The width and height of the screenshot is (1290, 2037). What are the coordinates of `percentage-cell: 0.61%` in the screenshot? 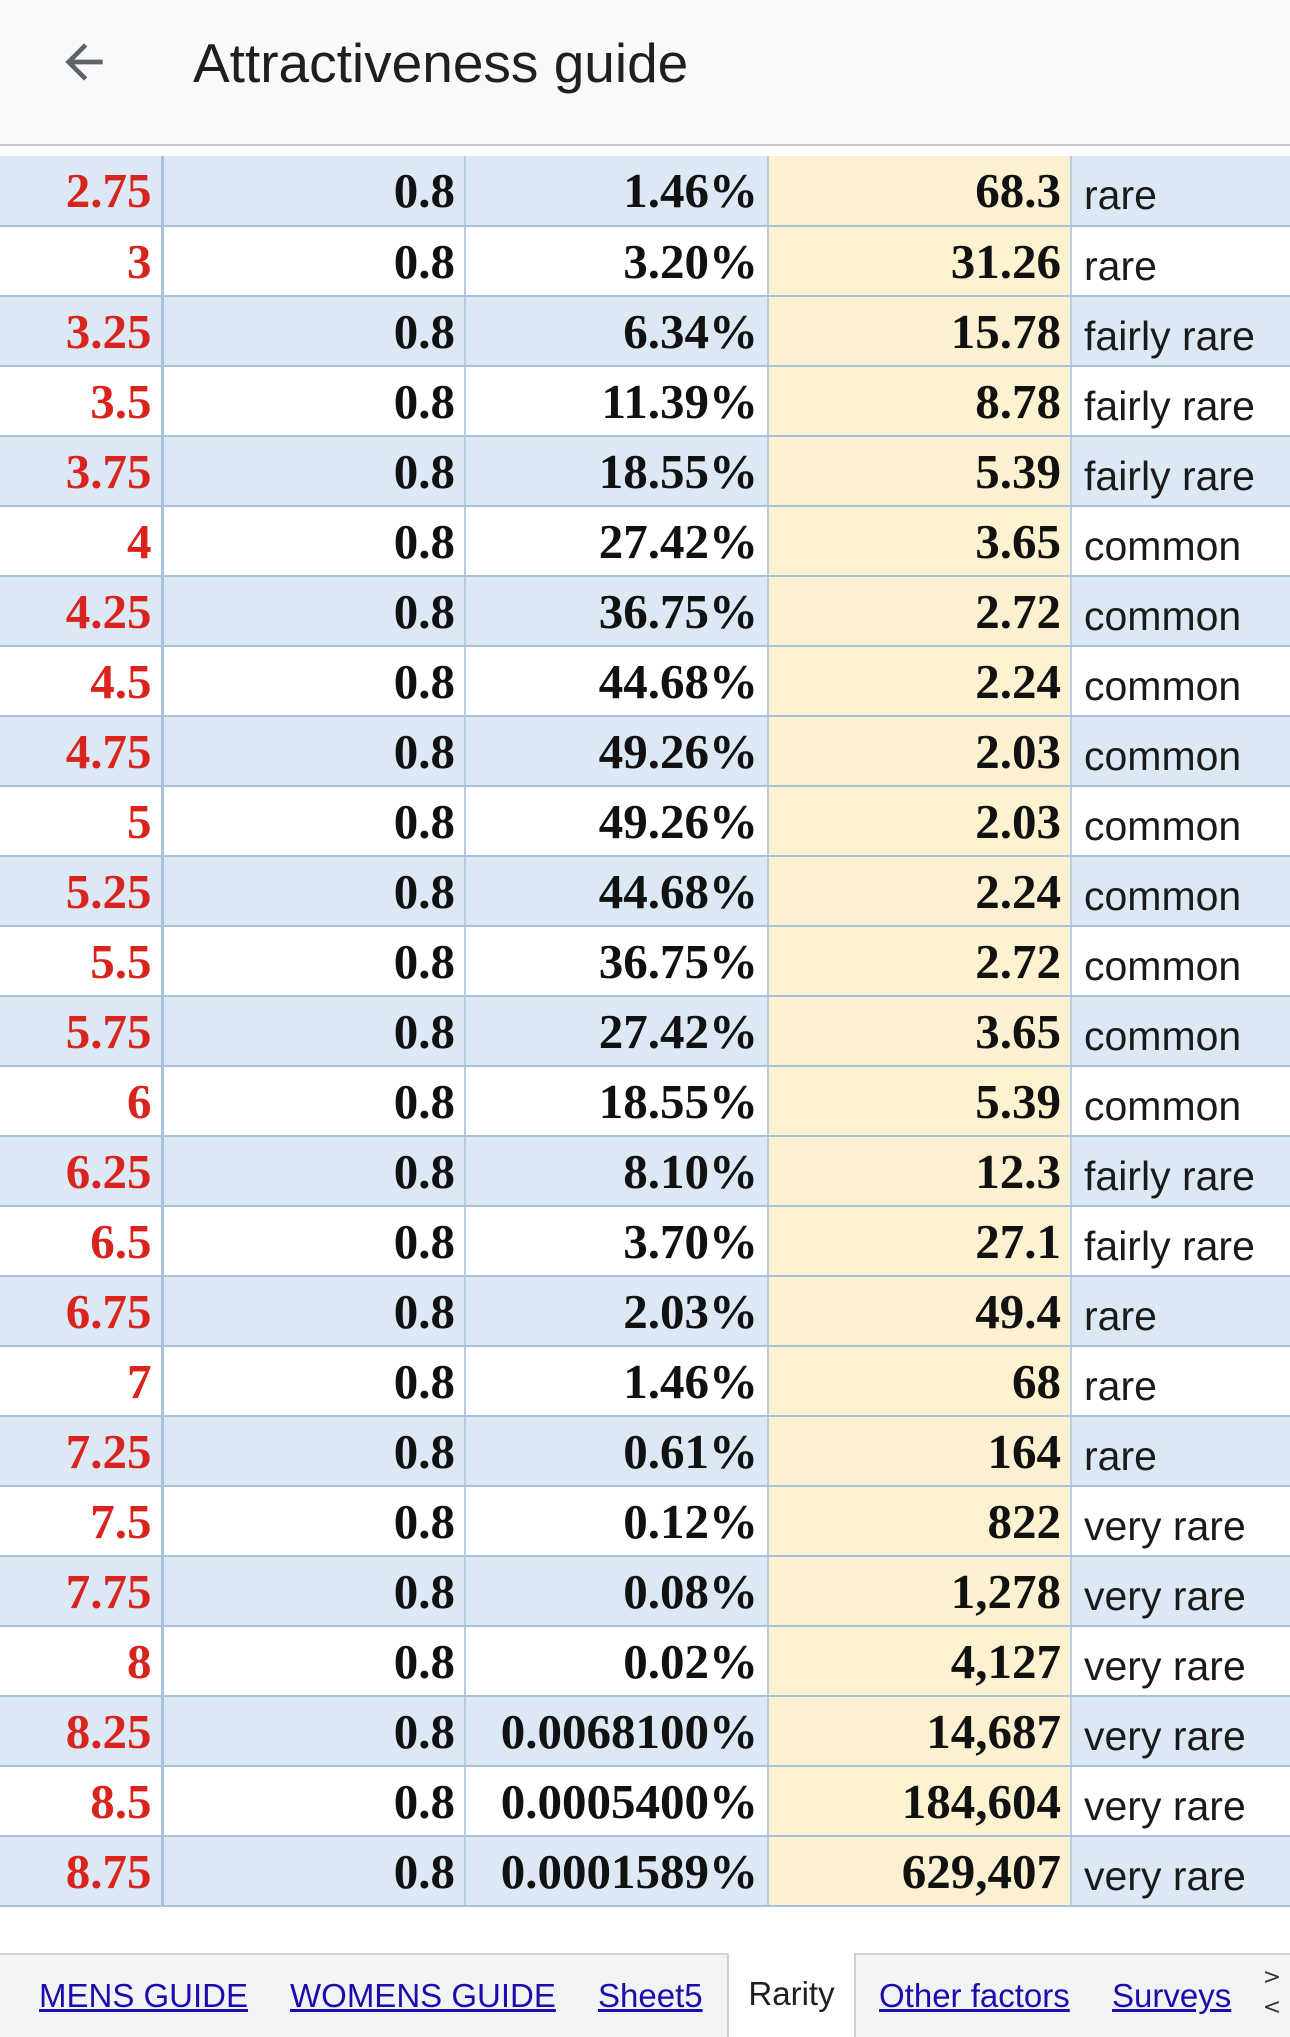 It's located at (617, 1451).